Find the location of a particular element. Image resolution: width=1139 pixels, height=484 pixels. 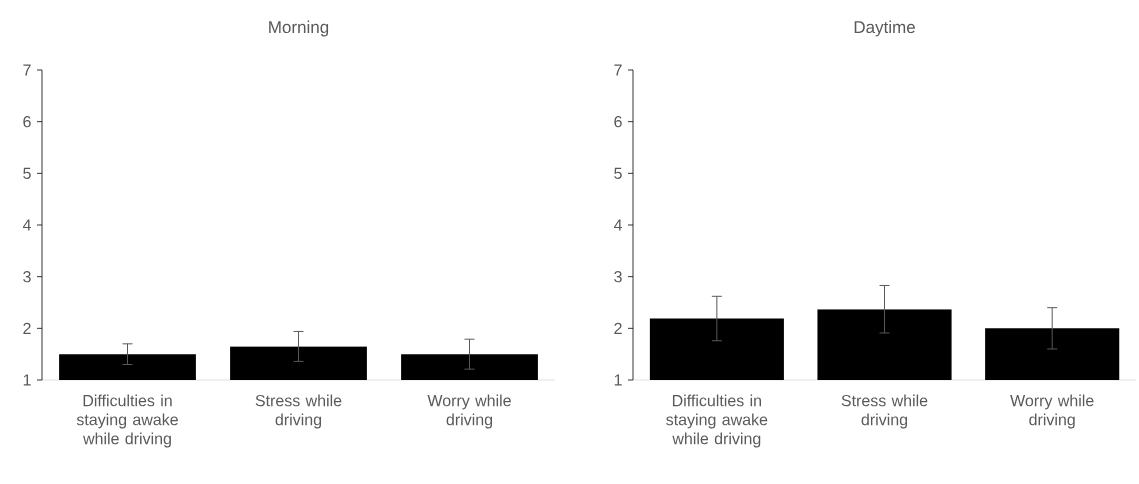

chart-title: Morning is located at coordinates (299, 28).